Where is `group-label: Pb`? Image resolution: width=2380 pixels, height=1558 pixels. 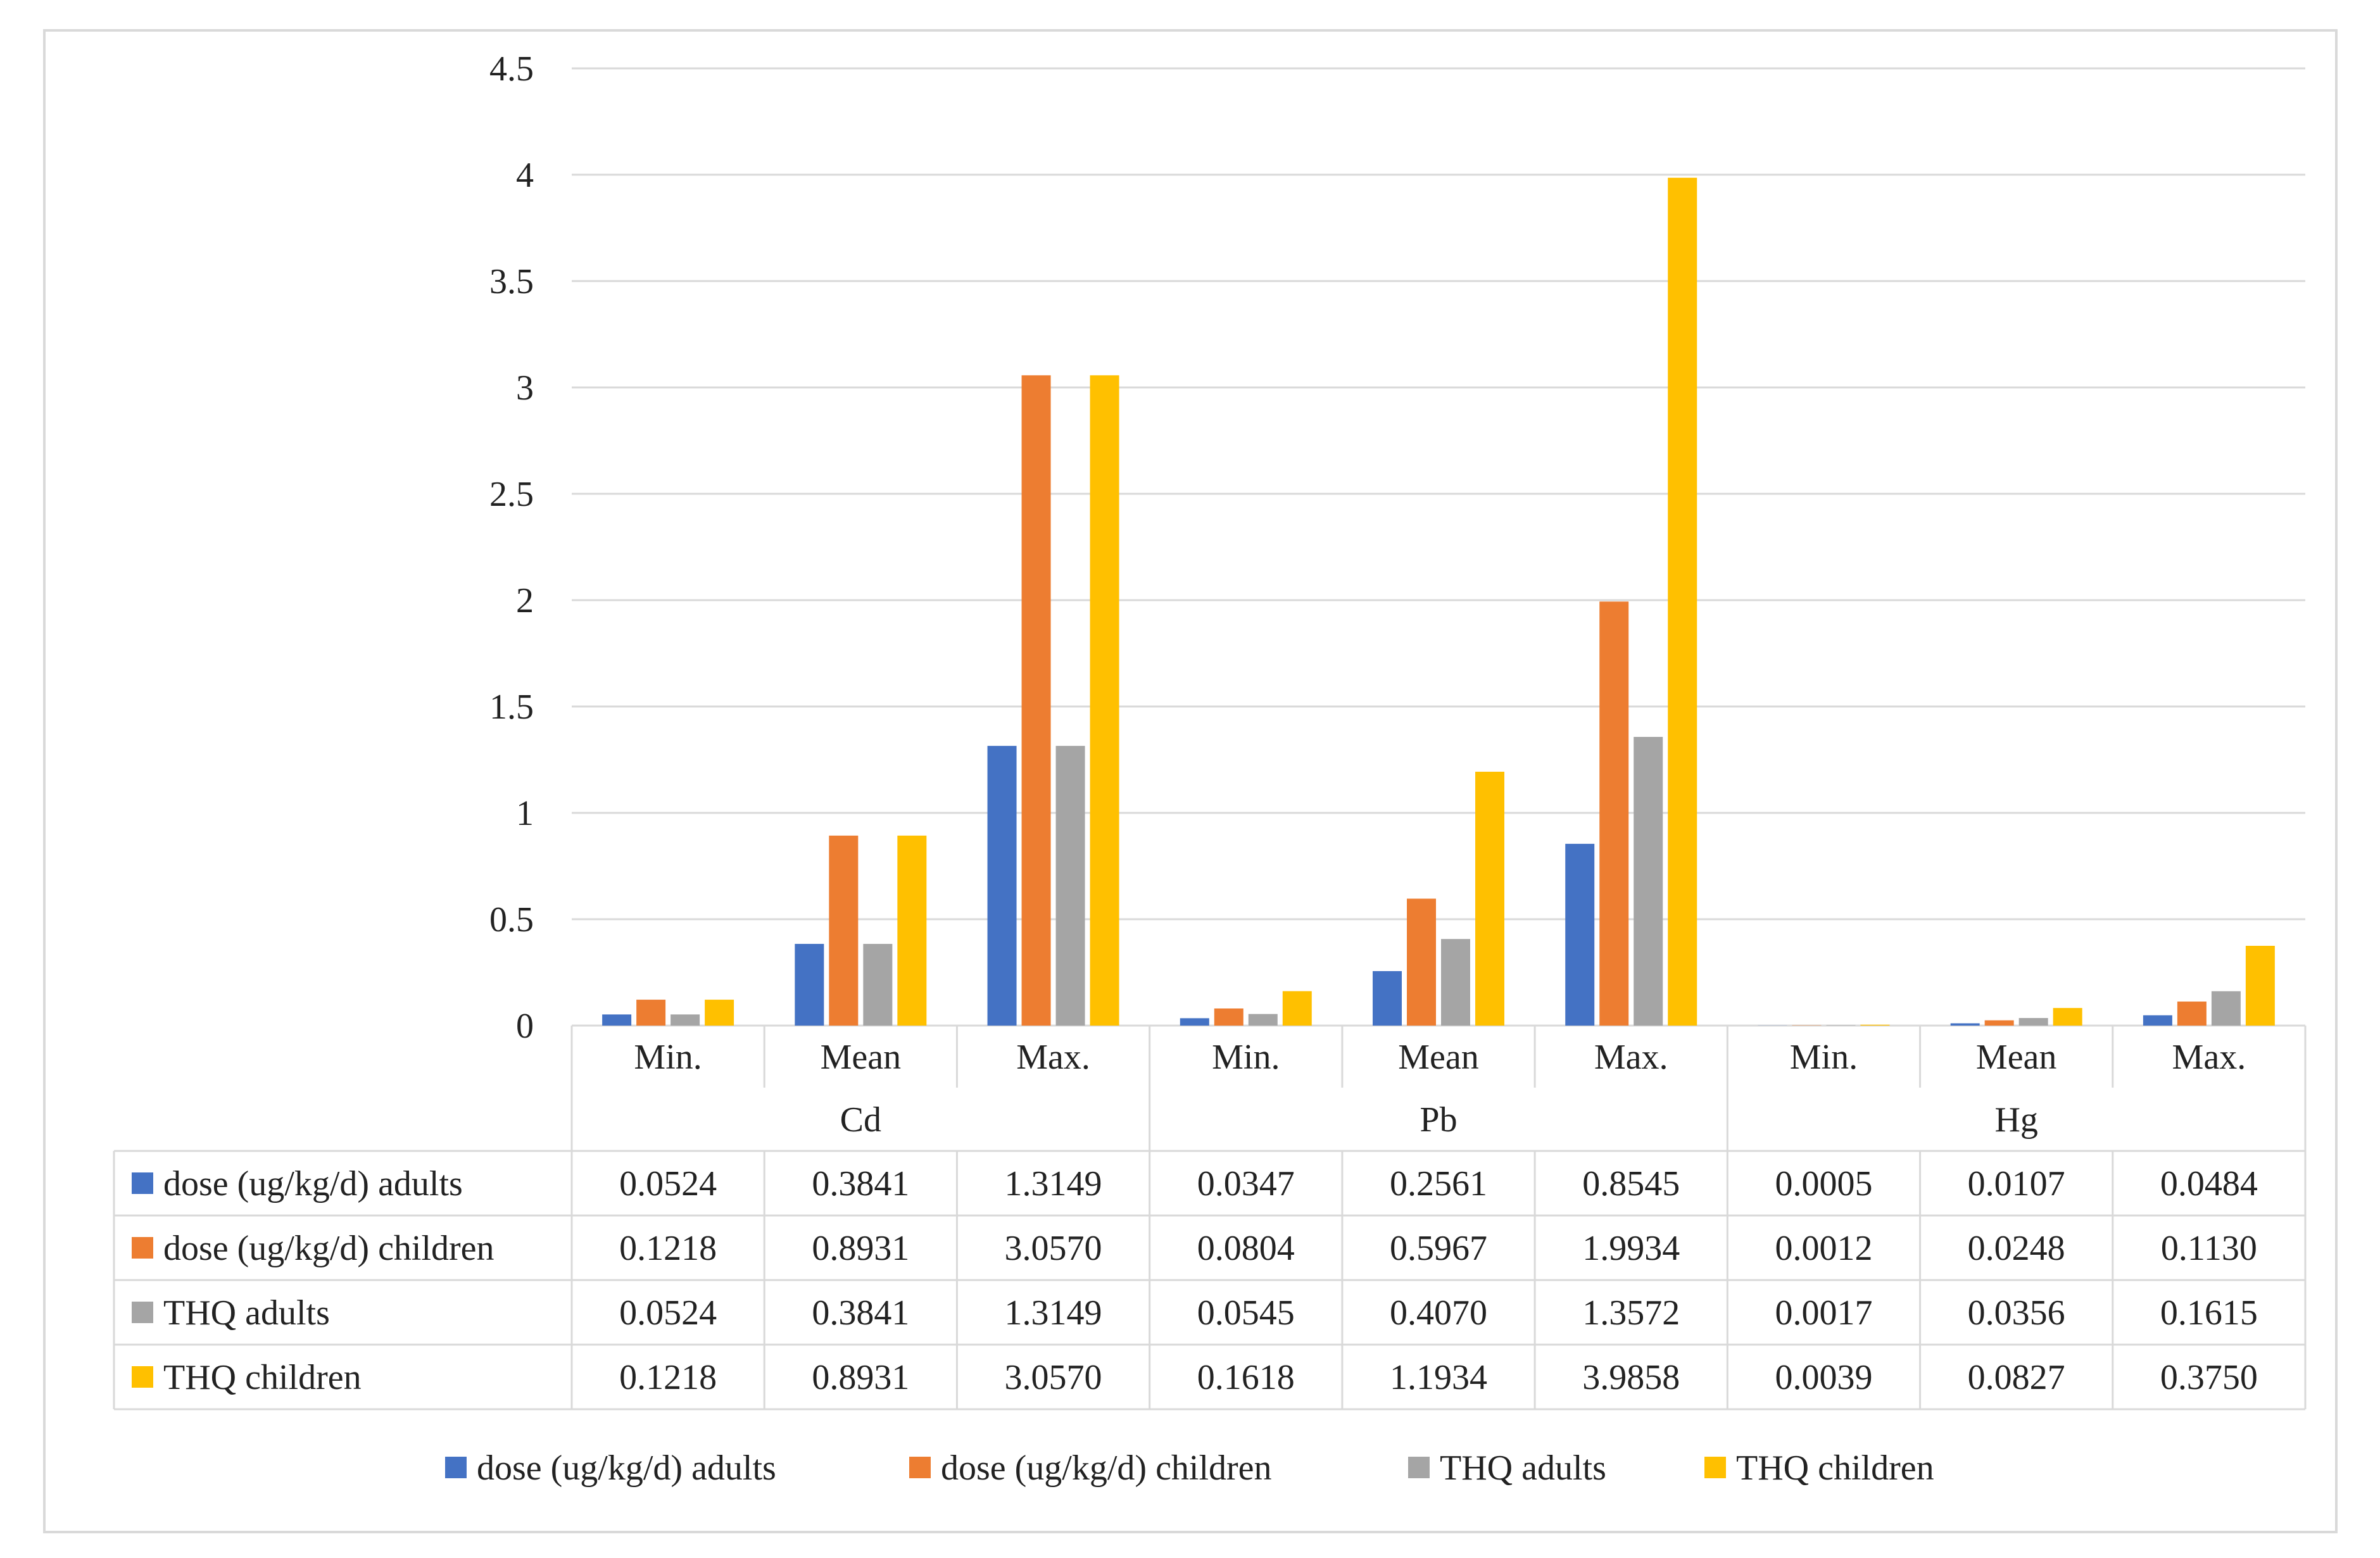 group-label: Pb is located at coordinates (1438, 1120).